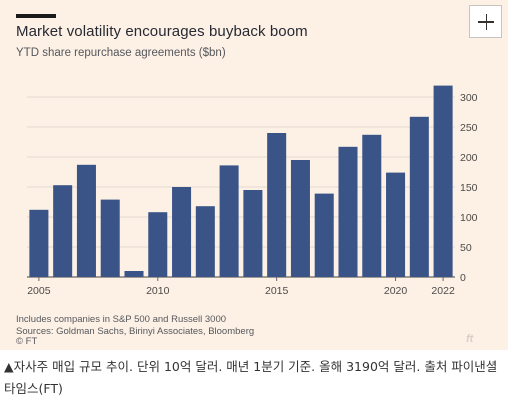 This screenshot has width=508, height=405. I want to click on bar-2014, so click(253, 233).